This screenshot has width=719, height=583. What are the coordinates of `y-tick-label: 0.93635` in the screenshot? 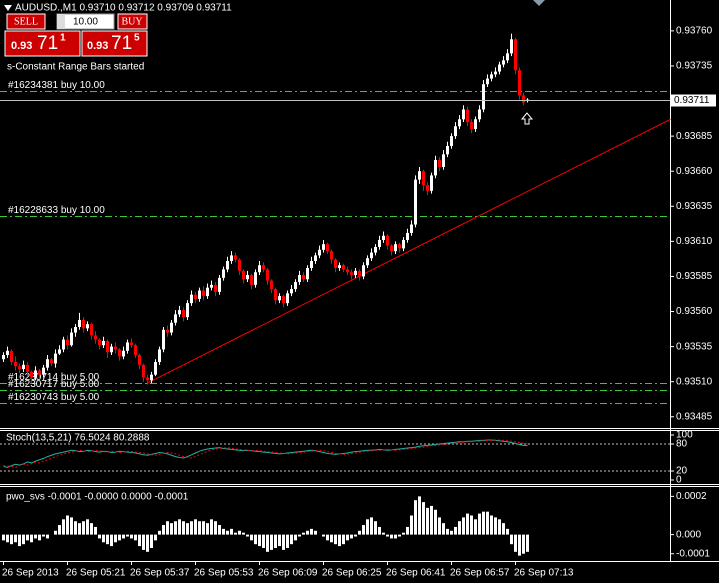 It's located at (694, 206).